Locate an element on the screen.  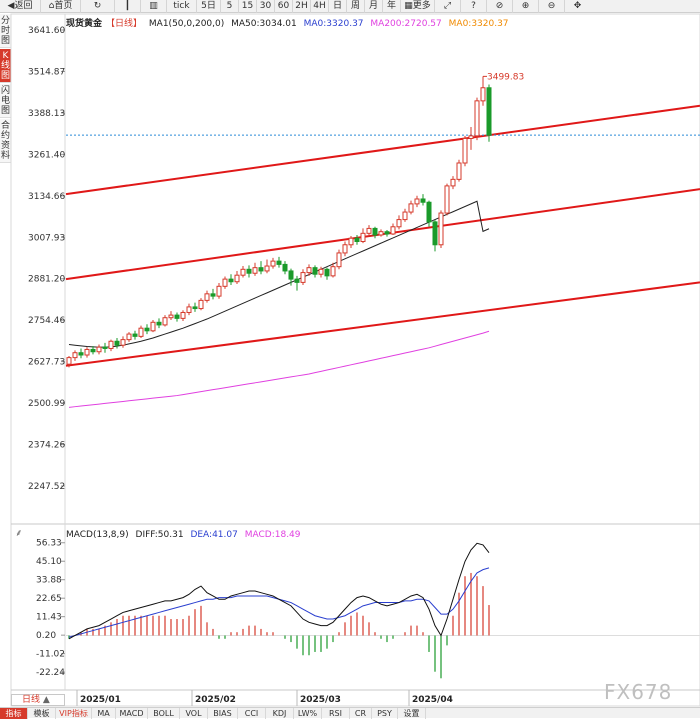
lock-button: ⊘ is located at coordinates (499, 6).